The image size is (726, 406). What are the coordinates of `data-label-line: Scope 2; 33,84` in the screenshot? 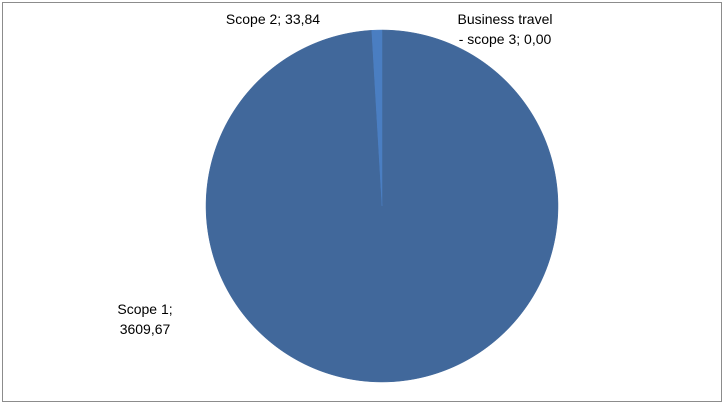 It's located at (273, 19).